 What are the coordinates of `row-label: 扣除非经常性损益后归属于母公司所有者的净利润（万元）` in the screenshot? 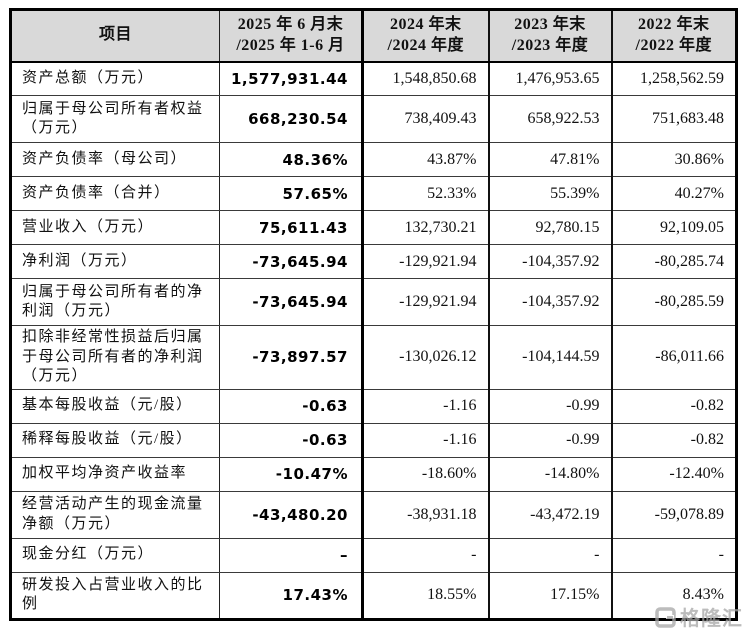 It's located at (115, 357).